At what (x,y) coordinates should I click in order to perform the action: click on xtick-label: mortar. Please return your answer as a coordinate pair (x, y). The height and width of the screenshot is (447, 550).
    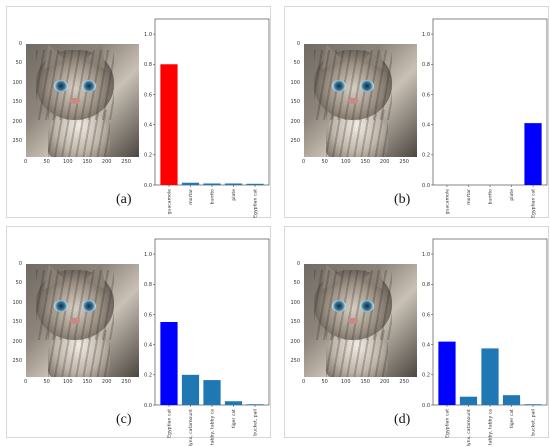
    Looking at the image, I should click on (469, 197).